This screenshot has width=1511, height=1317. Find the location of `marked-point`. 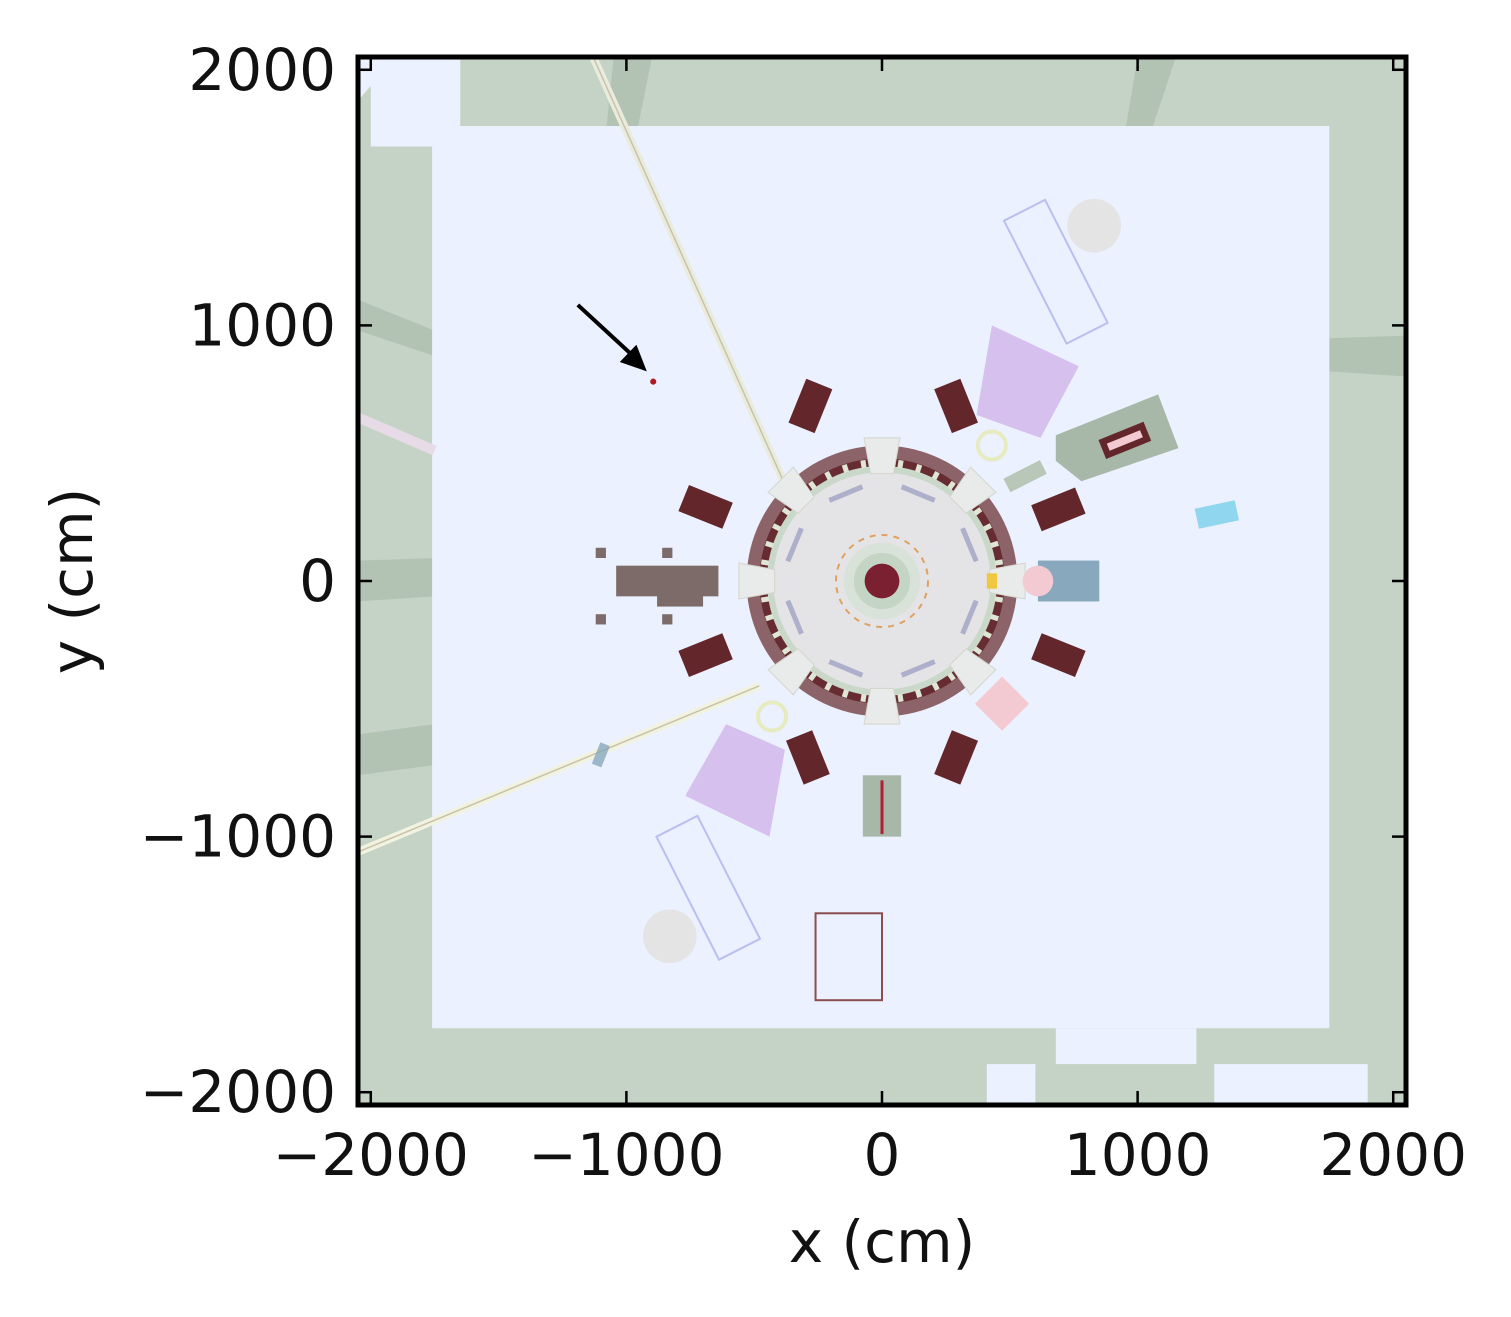

marked-point is located at coordinates (653, 381).